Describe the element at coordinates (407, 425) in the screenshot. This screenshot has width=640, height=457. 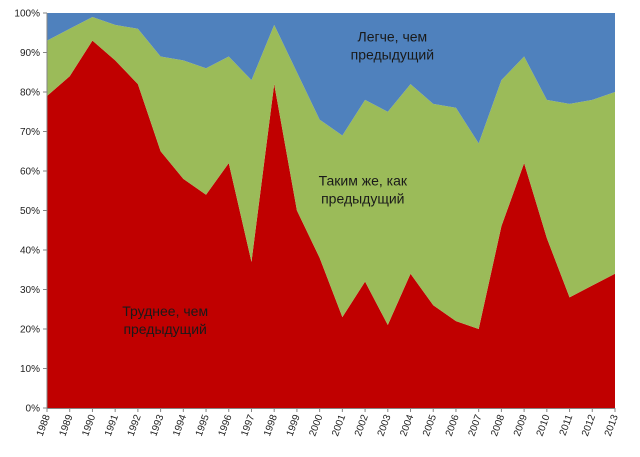
I see `x-tick-label: 2004` at that location.